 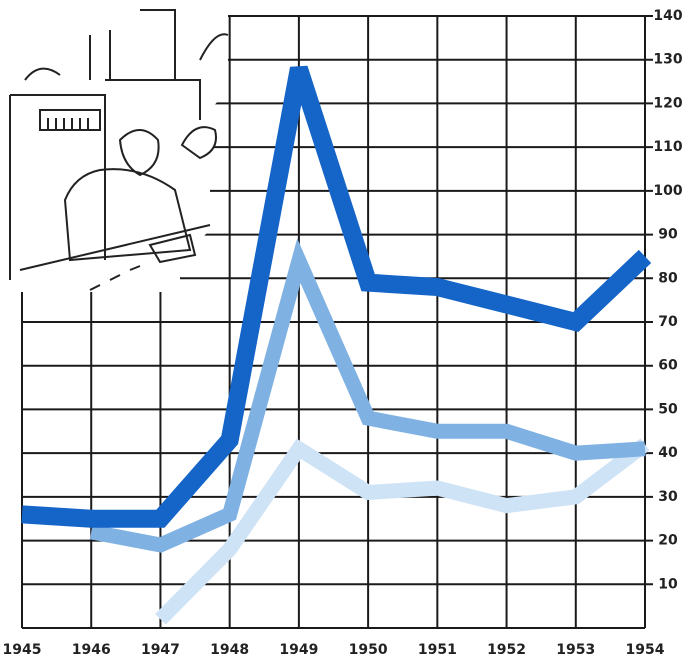 I want to click on y-tick-label: 120, so click(x=667, y=103).